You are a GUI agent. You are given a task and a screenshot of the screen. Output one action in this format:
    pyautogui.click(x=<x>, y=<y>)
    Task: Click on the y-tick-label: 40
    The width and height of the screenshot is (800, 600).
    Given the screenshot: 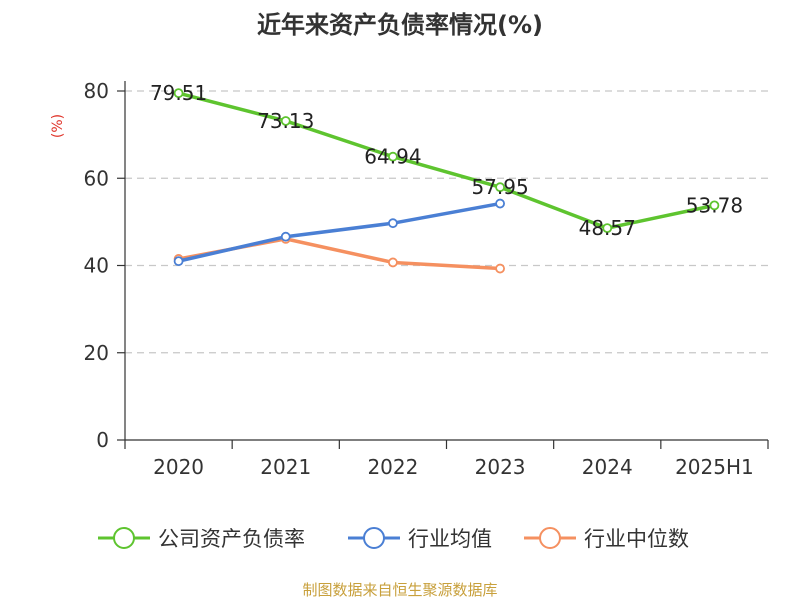 What is the action you would take?
    pyautogui.click(x=96, y=266)
    